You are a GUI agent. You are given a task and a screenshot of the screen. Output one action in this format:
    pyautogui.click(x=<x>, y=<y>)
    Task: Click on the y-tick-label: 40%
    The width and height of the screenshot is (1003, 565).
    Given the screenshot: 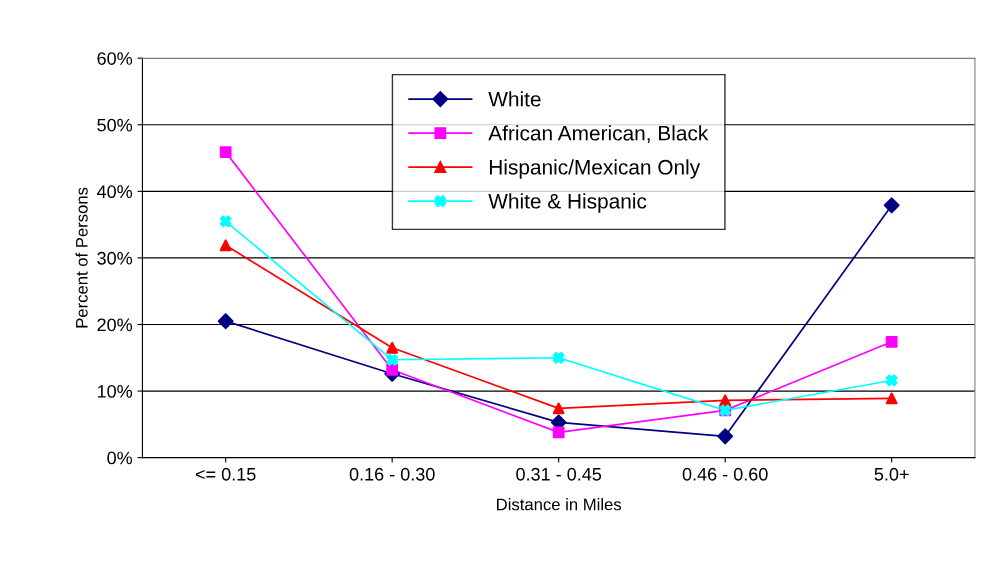 What is the action you would take?
    pyautogui.click(x=114, y=192)
    